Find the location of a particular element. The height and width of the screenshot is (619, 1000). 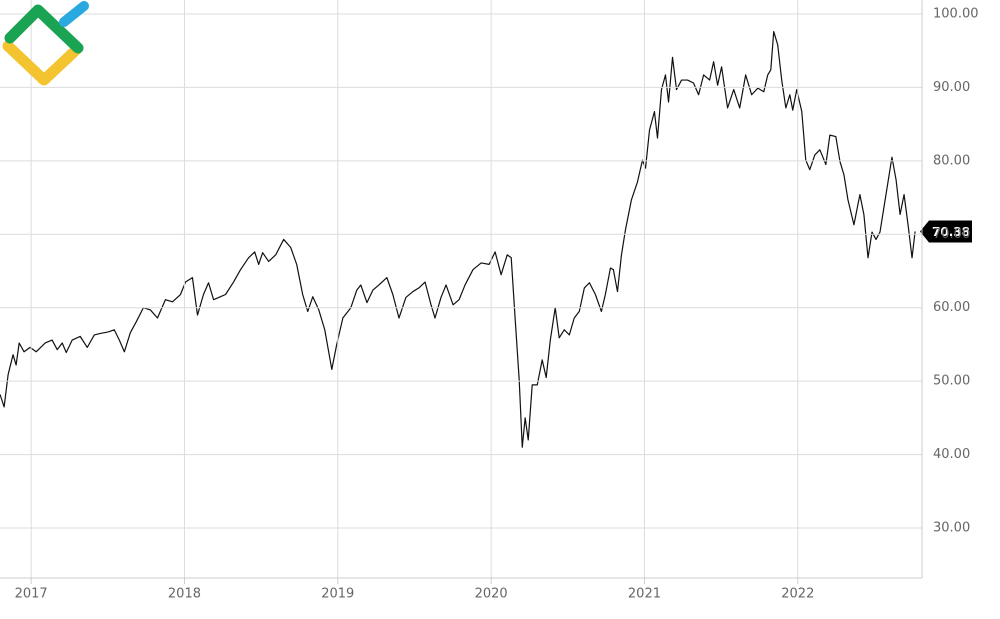

last-value-label: 70.38 is located at coordinates (951, 232).